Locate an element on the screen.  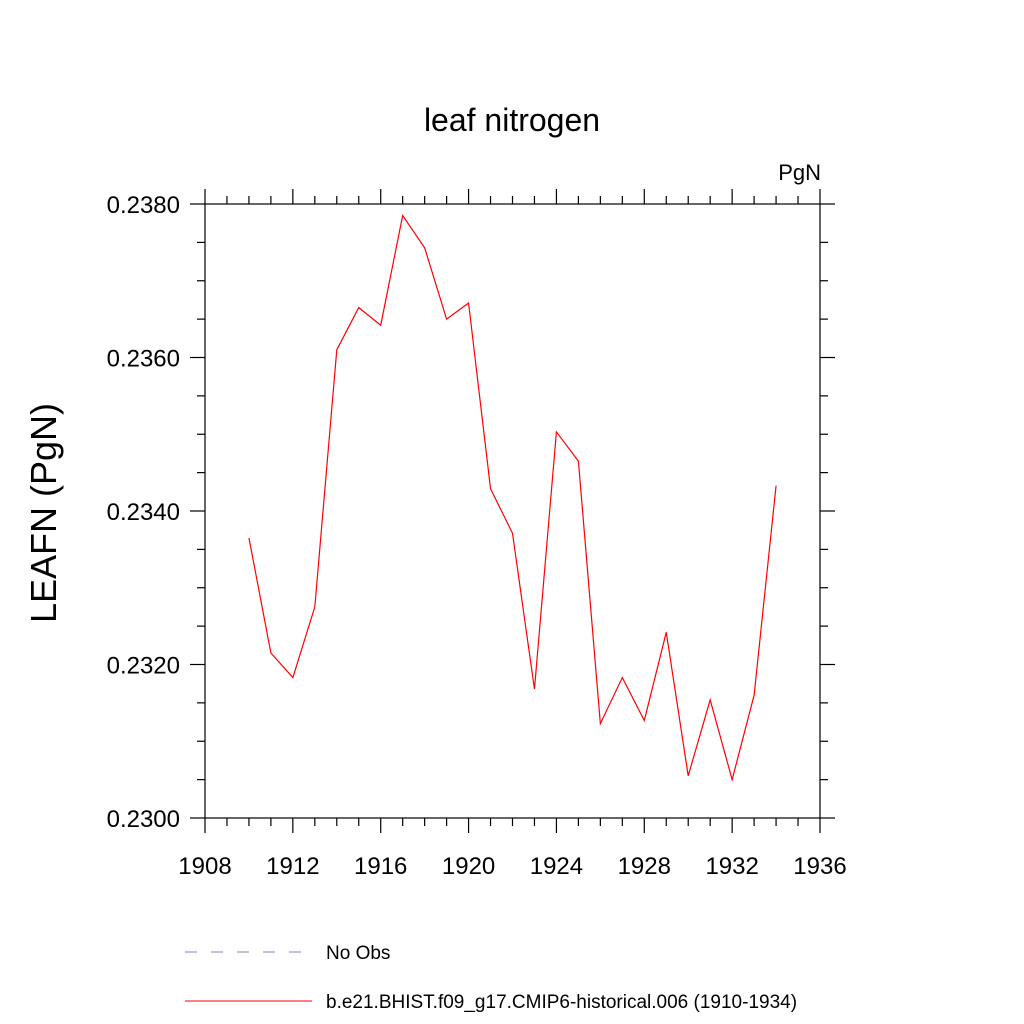
y-tick-label: 0.2340 is located at coordinates (143, 512).